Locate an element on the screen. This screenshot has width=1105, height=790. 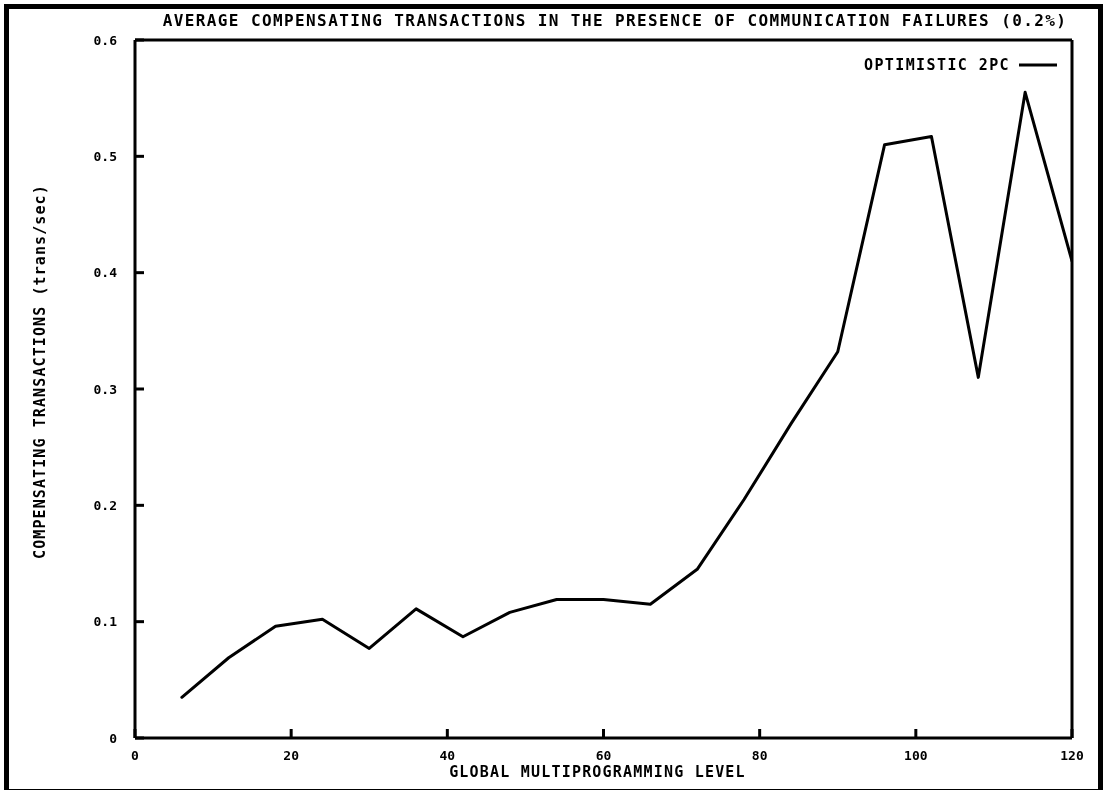
y-tick-label: 0.5 is located at coordinates (105, 156).